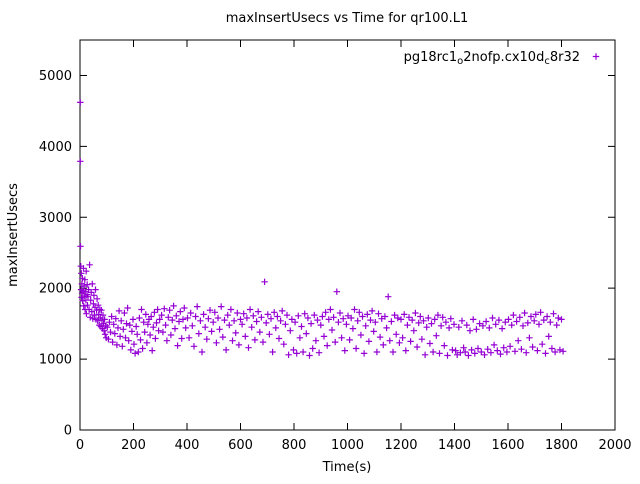 The width and height of the screenshot is (640, 484). What do you see at coordinates (347, 445) in the screenshot?
I see `x-tick-label: 1000` at bounding box center [347, 445].